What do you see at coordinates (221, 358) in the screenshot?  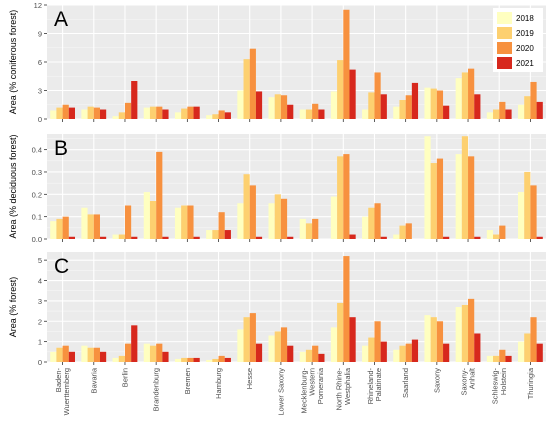 I see `bar-C-2020-cat5` at bounding box center [221, 358].